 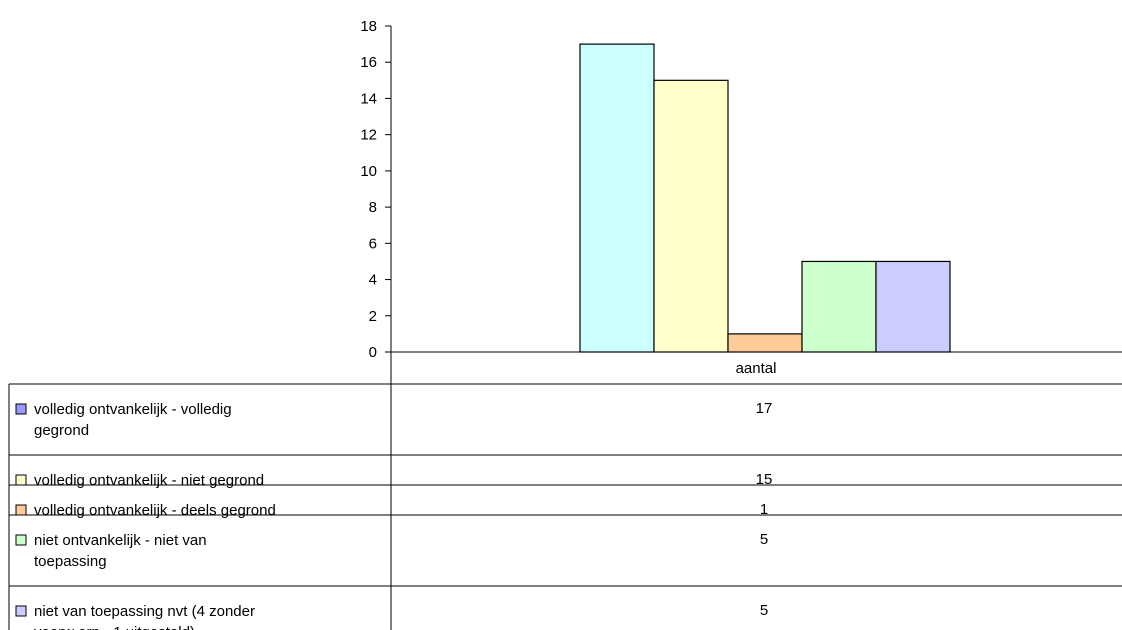 I want to click on y-tick-label: 2, so click(x=373, y=316).